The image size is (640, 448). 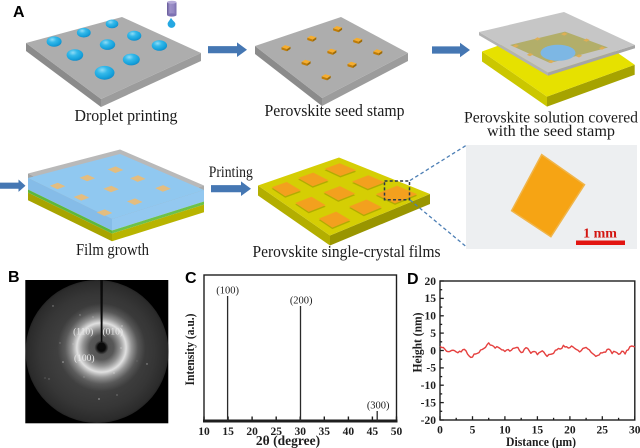 What do you see at coordinates (418, 343) in the screenshot?
I see `svg-text: Height (nm)` at bounding box center [418, 343].